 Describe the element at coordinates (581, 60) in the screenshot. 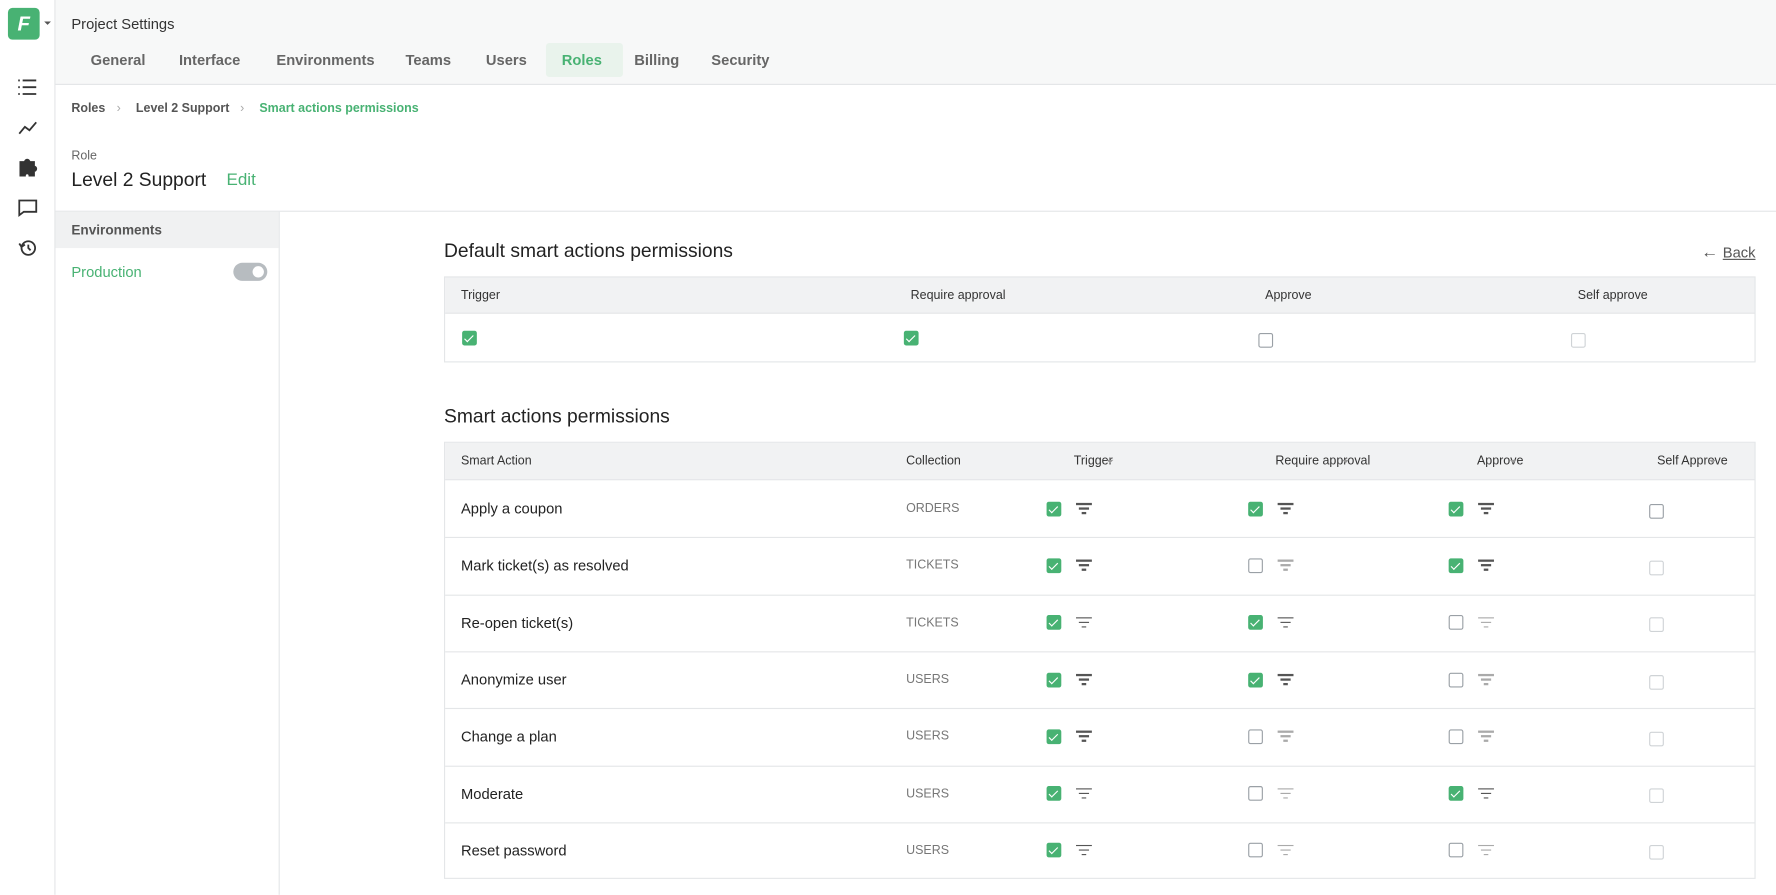

I see `nav-tab: Roles` at that location.